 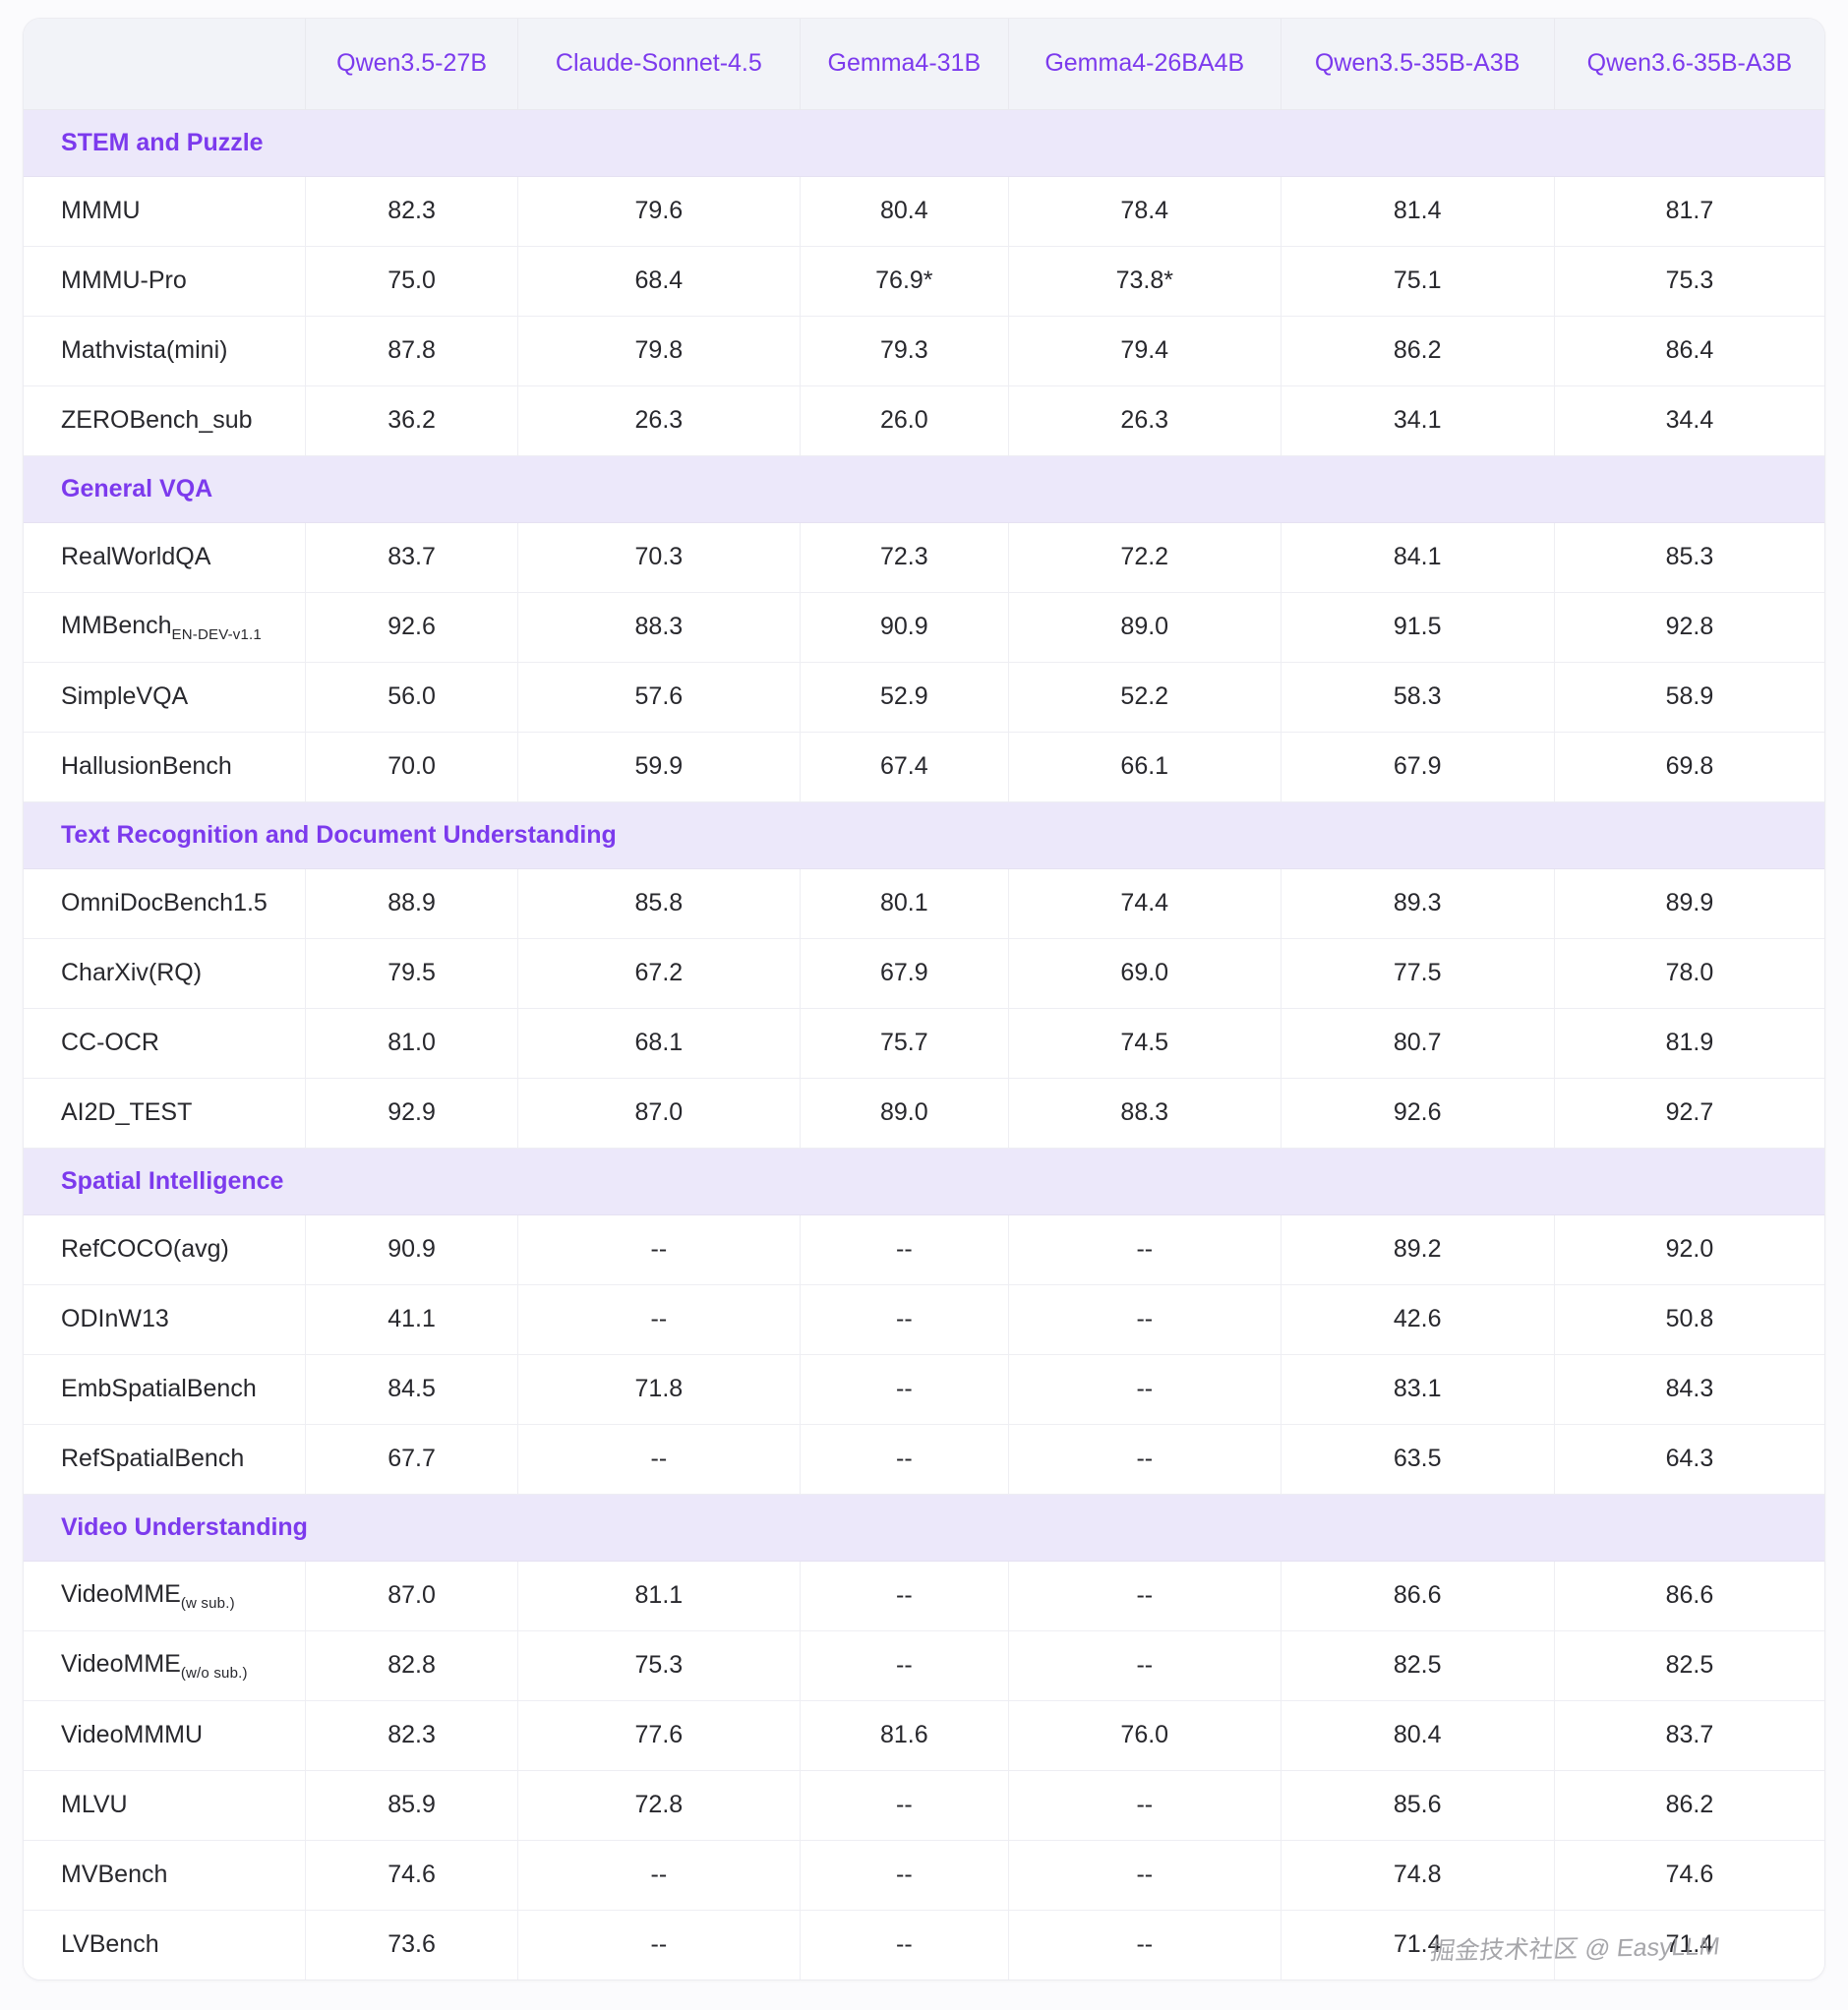 I want to click on score-cell: 52.2, so click(x=1144, y=697).